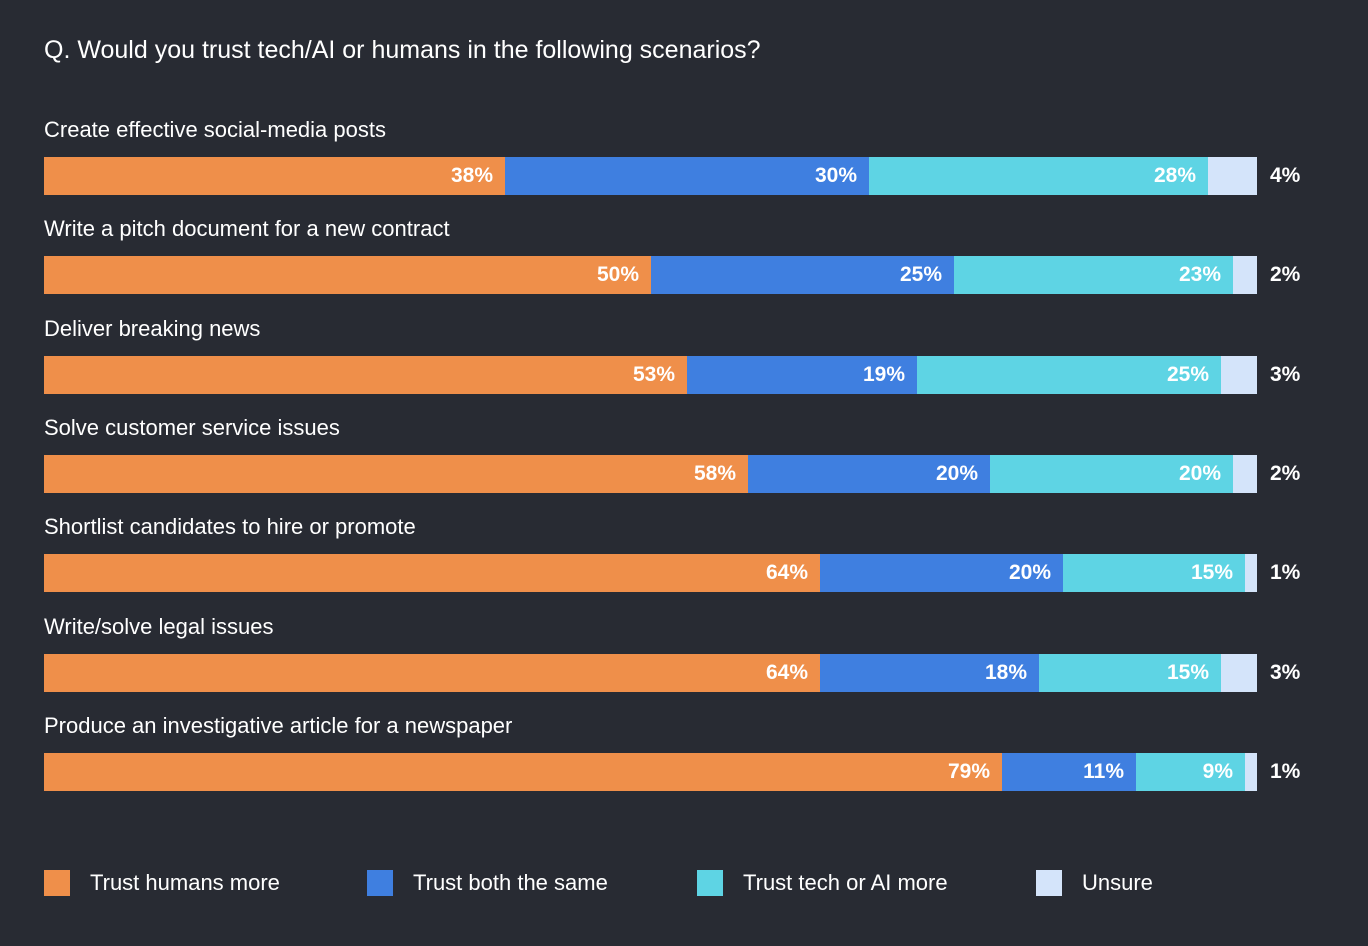 This screenshot has width=1368, height=946. Describe the element at coordinates (845, 882) in the screenshot. I see `legend-label: Trust tech or AI more` at that location.